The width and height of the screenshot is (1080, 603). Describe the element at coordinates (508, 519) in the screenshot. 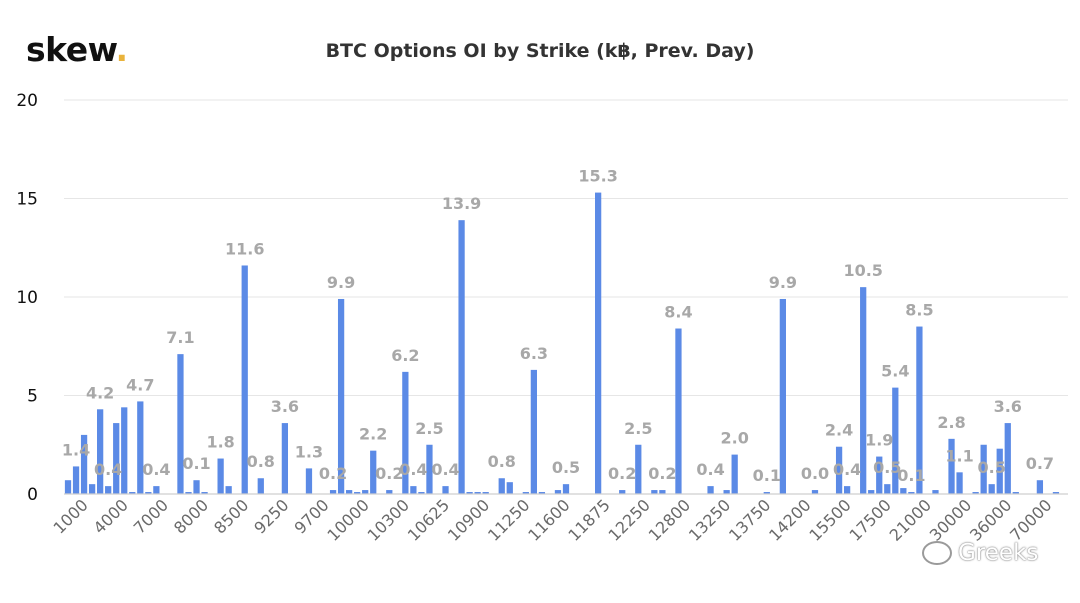

I see `x-tick-label: 11250` at that location.